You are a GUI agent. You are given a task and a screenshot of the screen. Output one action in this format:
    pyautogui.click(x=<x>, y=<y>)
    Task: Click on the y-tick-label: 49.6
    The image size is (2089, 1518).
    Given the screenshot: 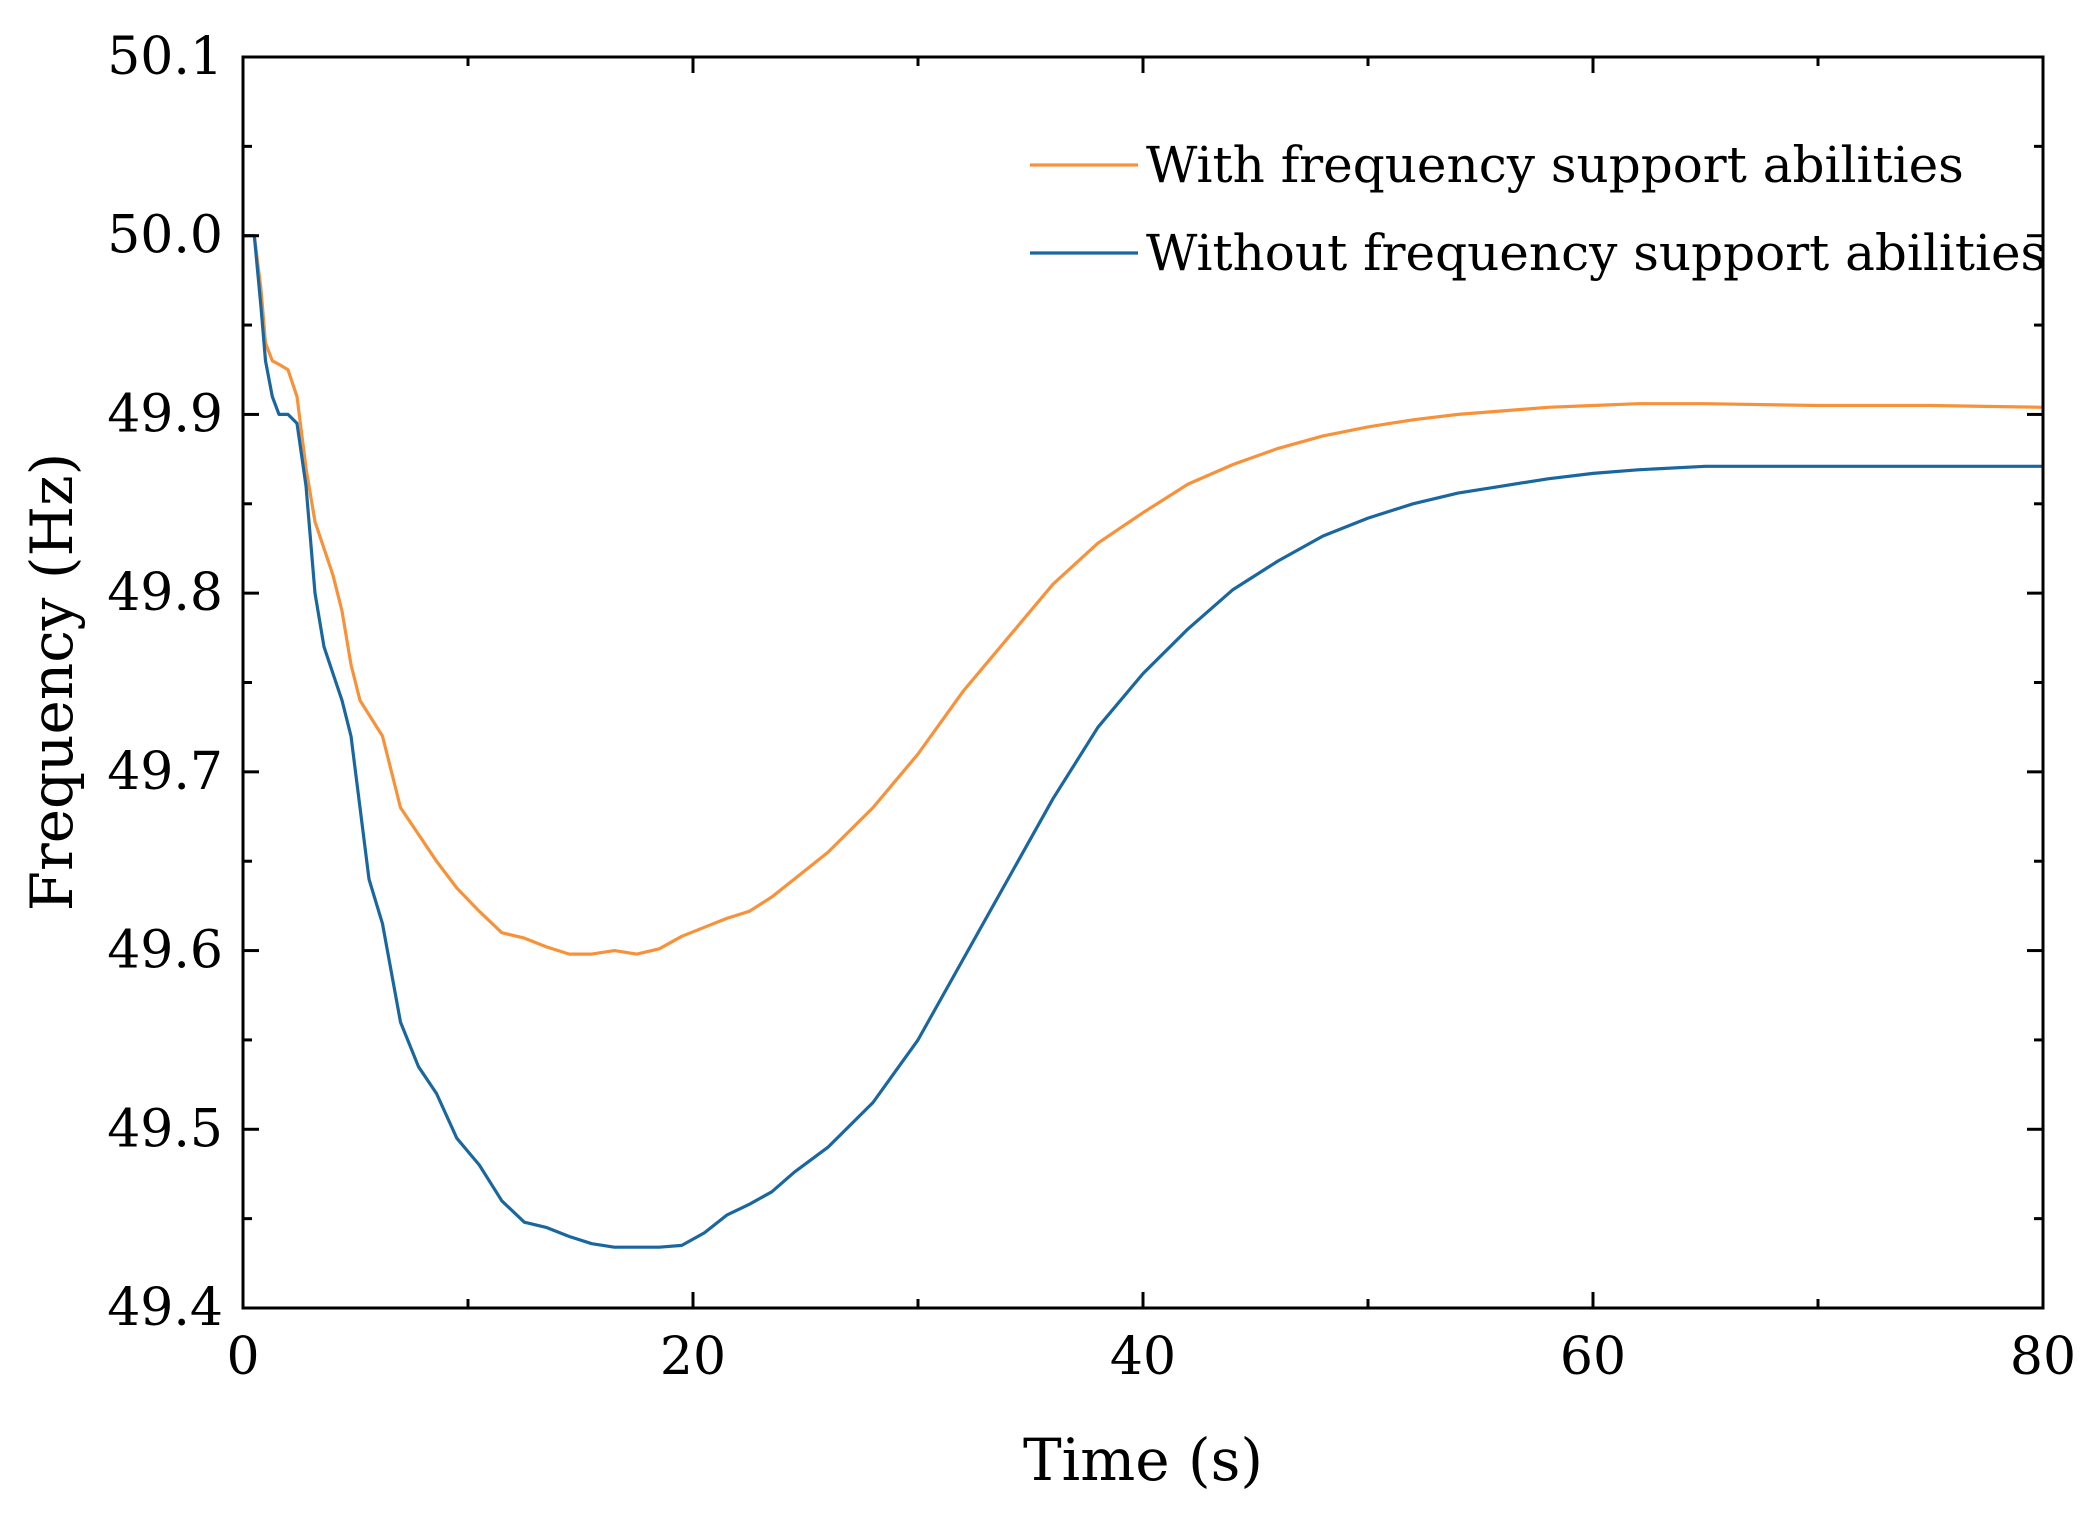 What is the action you would take?
    pyautogui.click(x=165, y=951)
    